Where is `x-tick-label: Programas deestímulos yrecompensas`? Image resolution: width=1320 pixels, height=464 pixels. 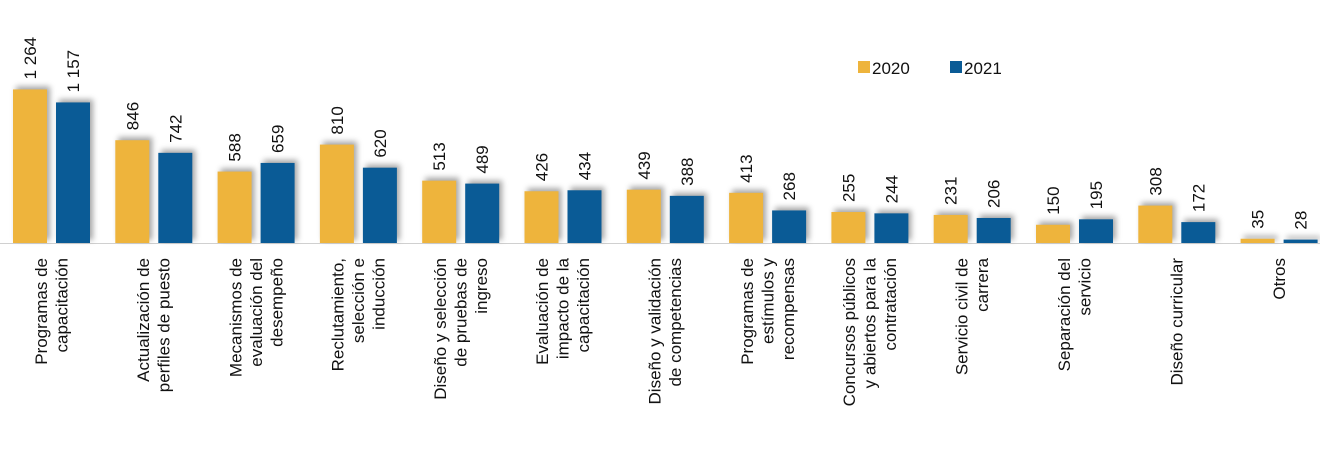 x-tick-label: Programas deestímulos yrecompensas is located at coordinates (768, 311).